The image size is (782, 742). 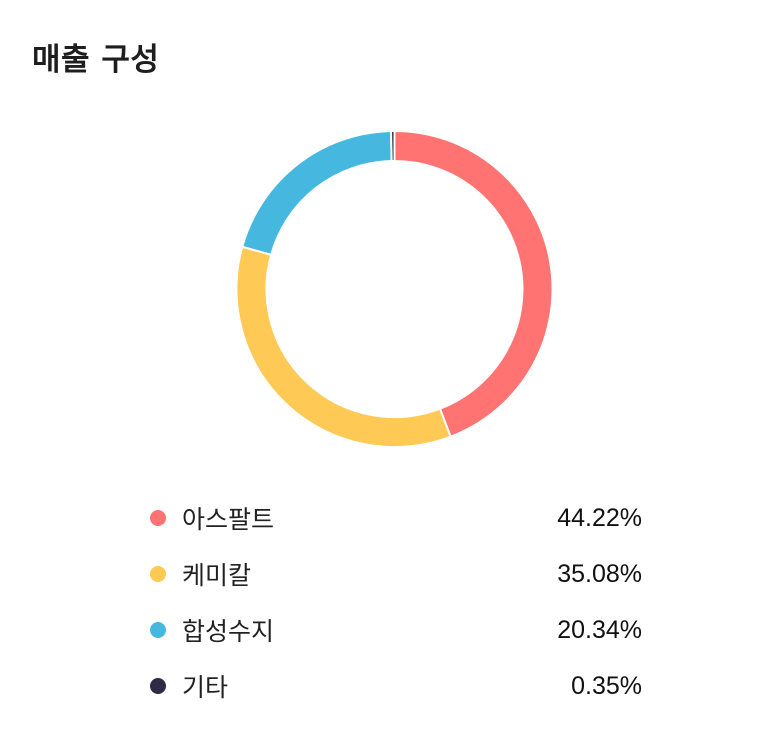 I want to click on legend-label: 케미칼, so click(x=217, y=575).